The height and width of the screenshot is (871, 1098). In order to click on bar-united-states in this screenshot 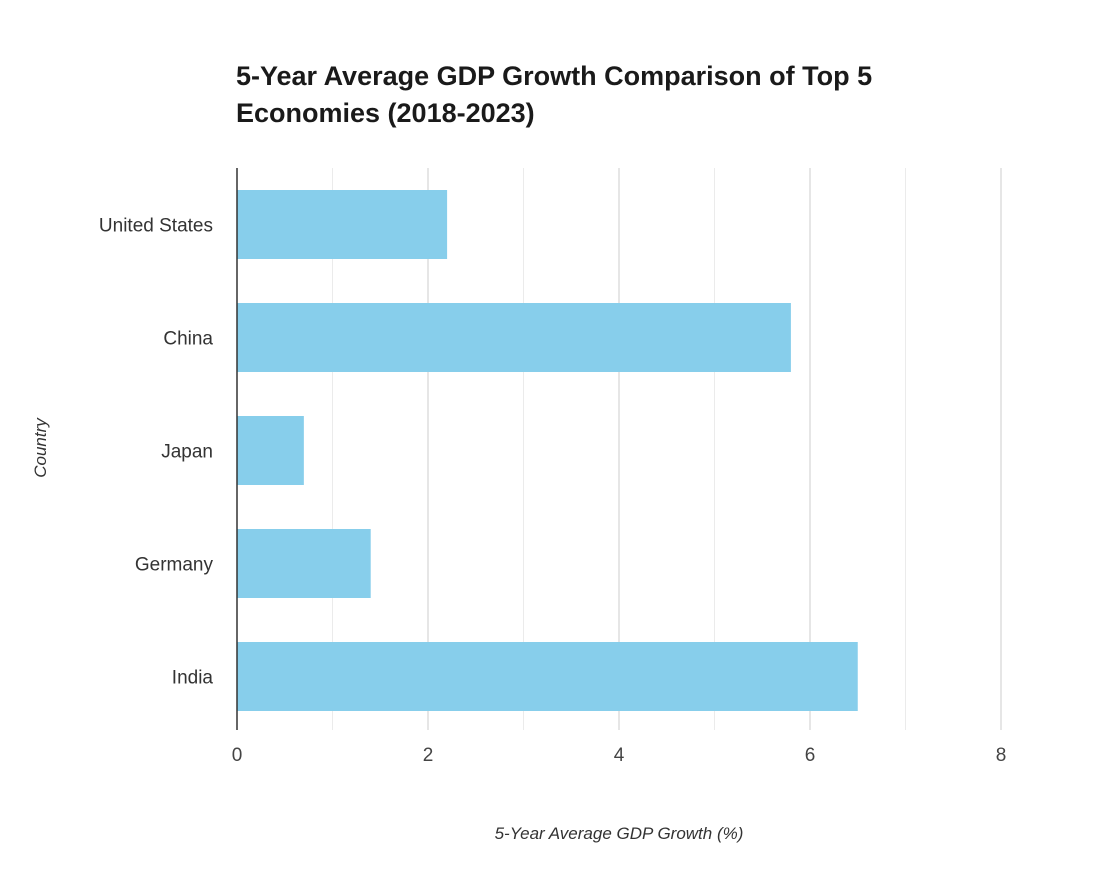, I will do `click(342, 224)`.